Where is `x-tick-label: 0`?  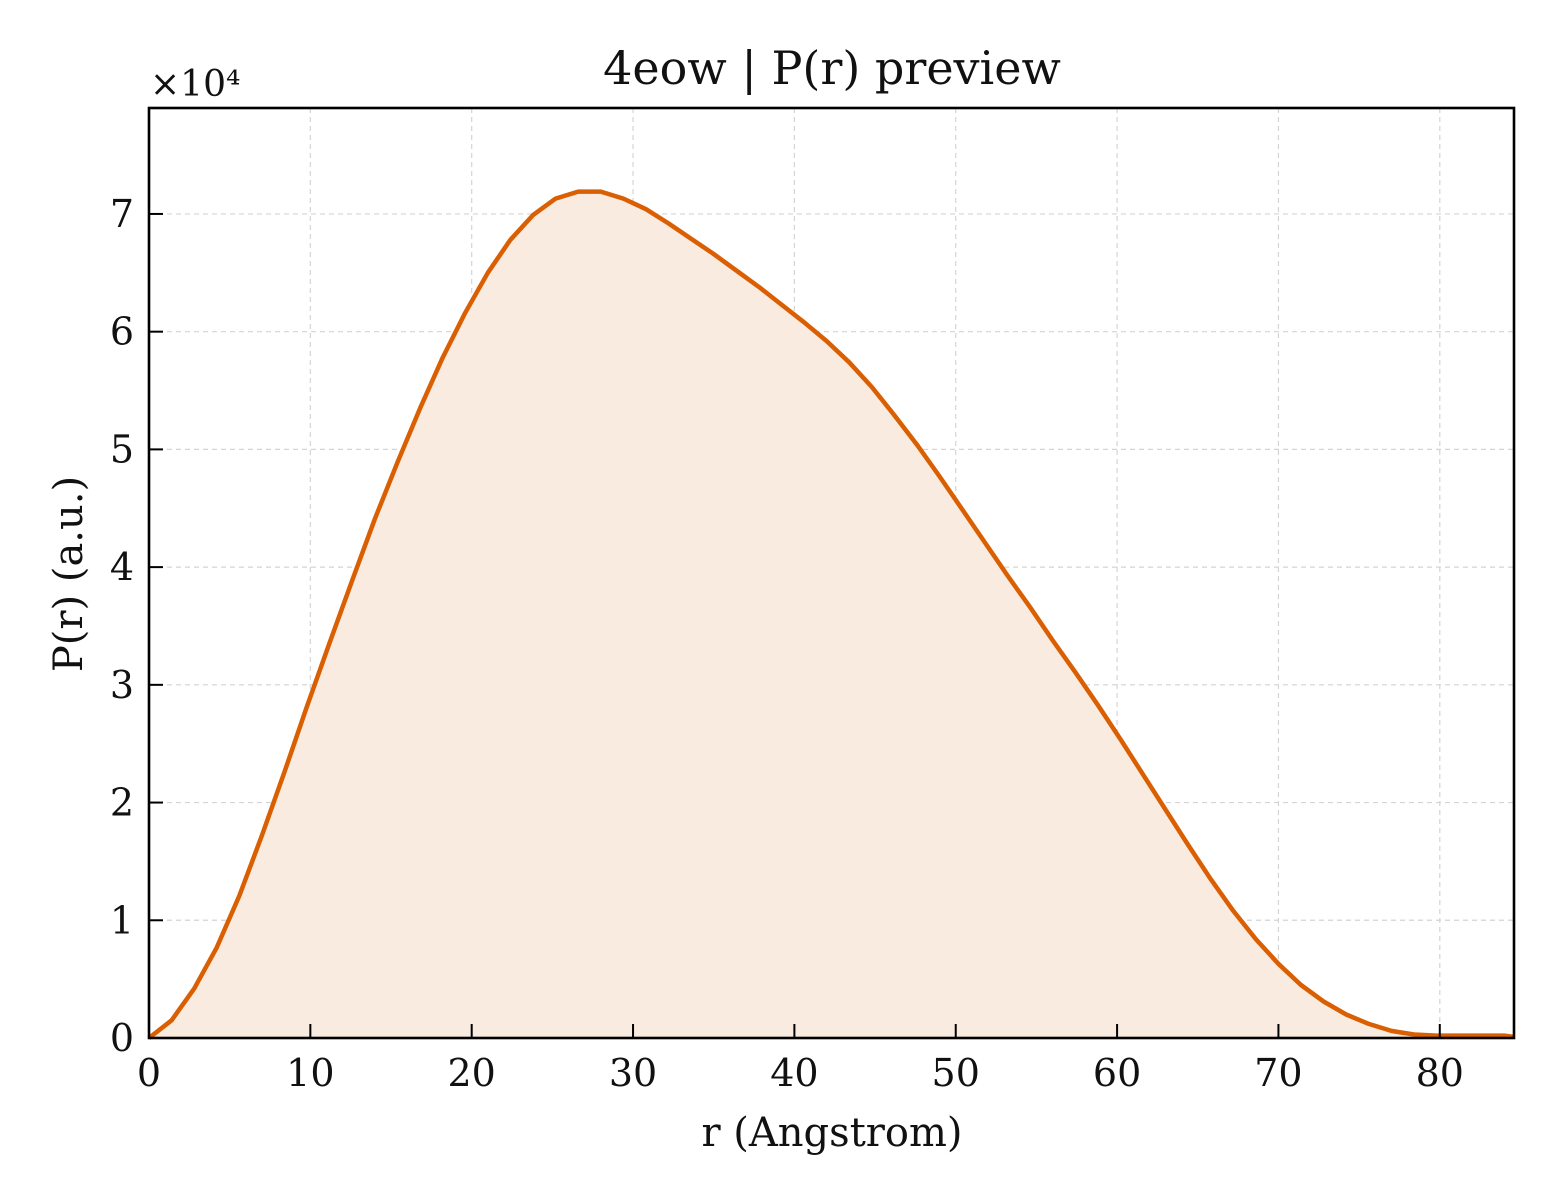 x-tick-label: 0 is located at coordinates (149, 1073).